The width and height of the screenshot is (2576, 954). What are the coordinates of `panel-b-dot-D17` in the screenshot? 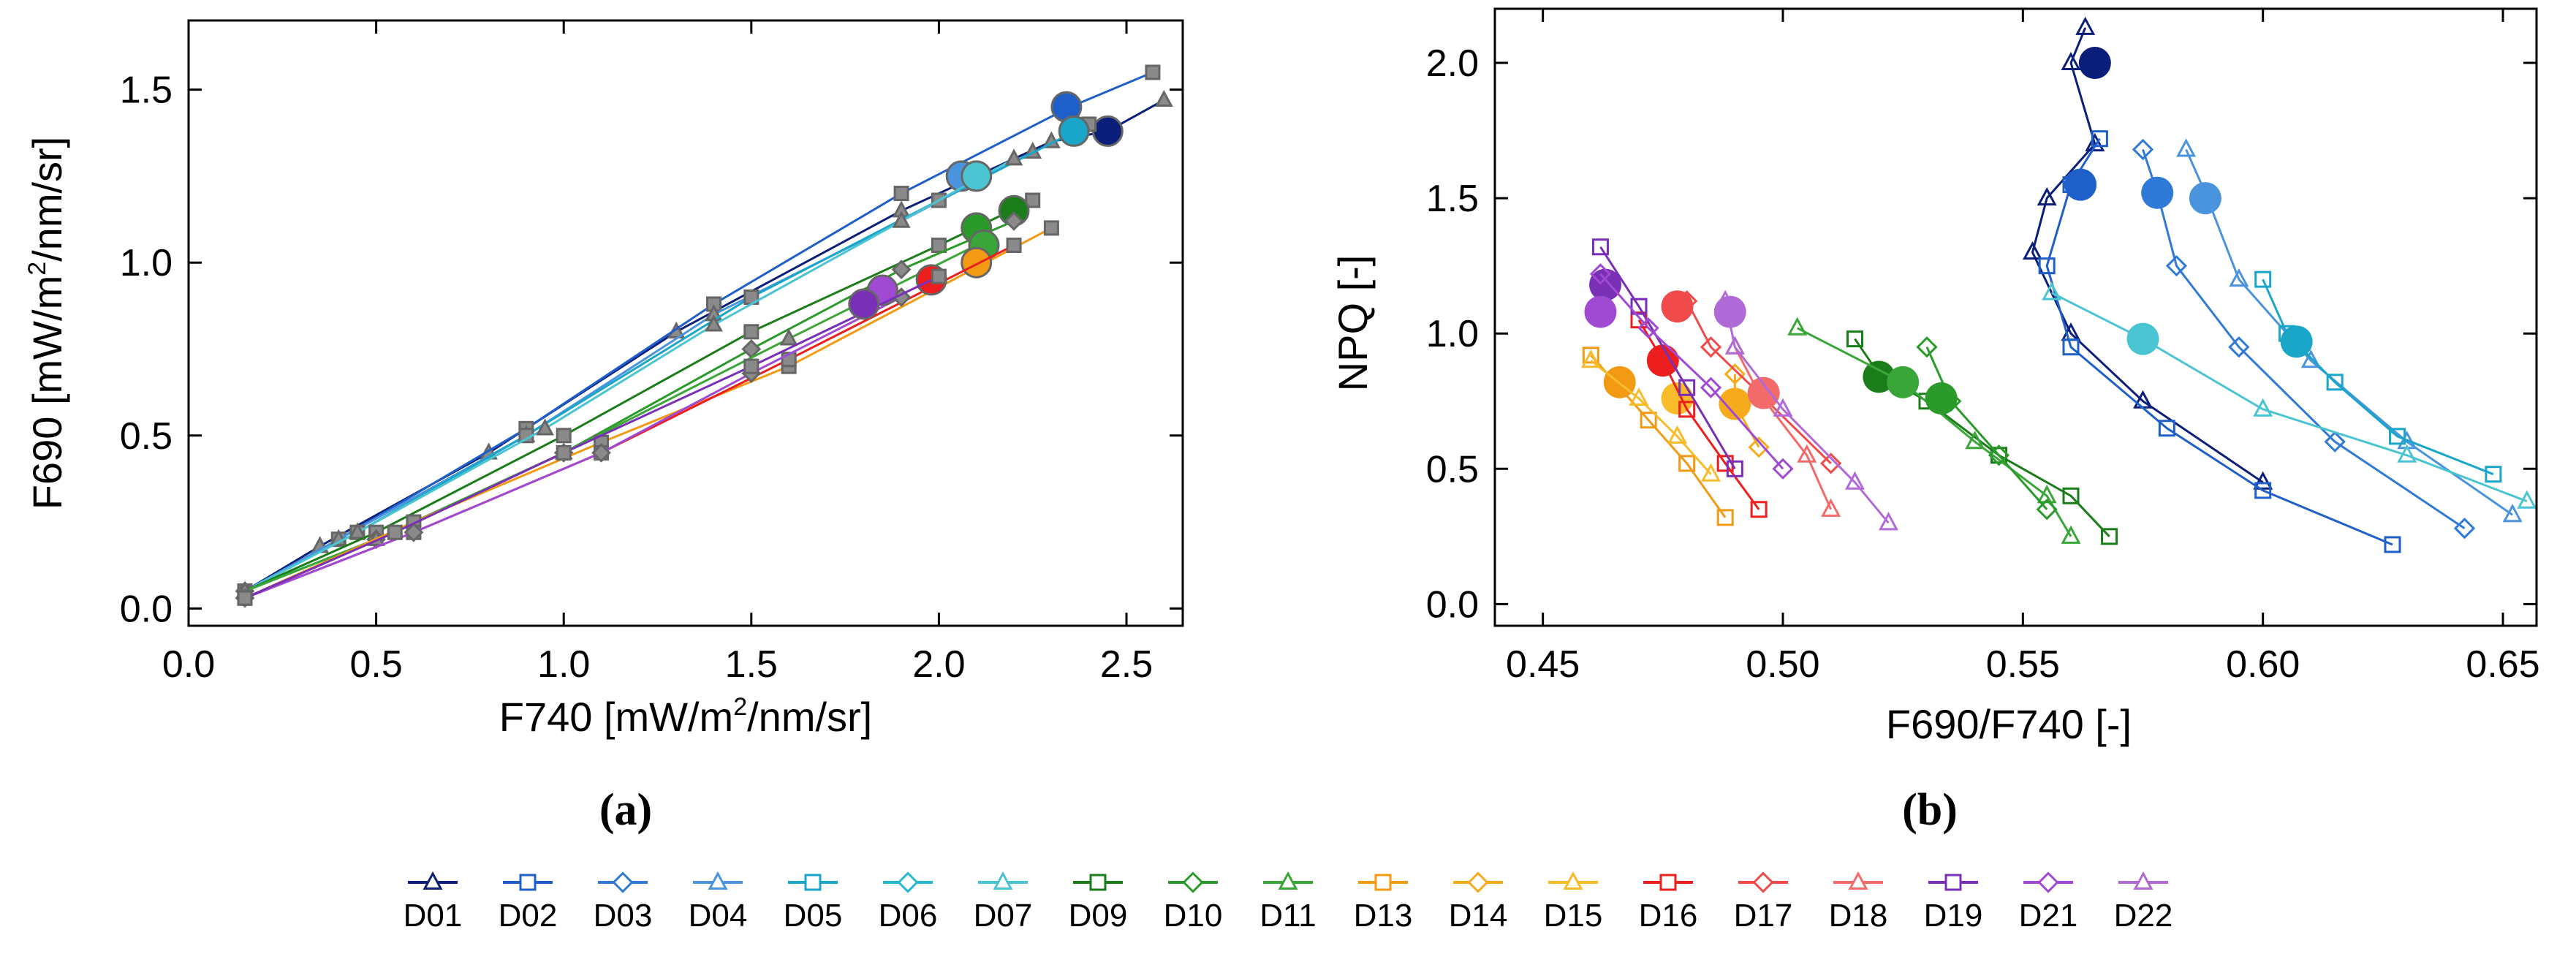 It's located at (1677, 306).